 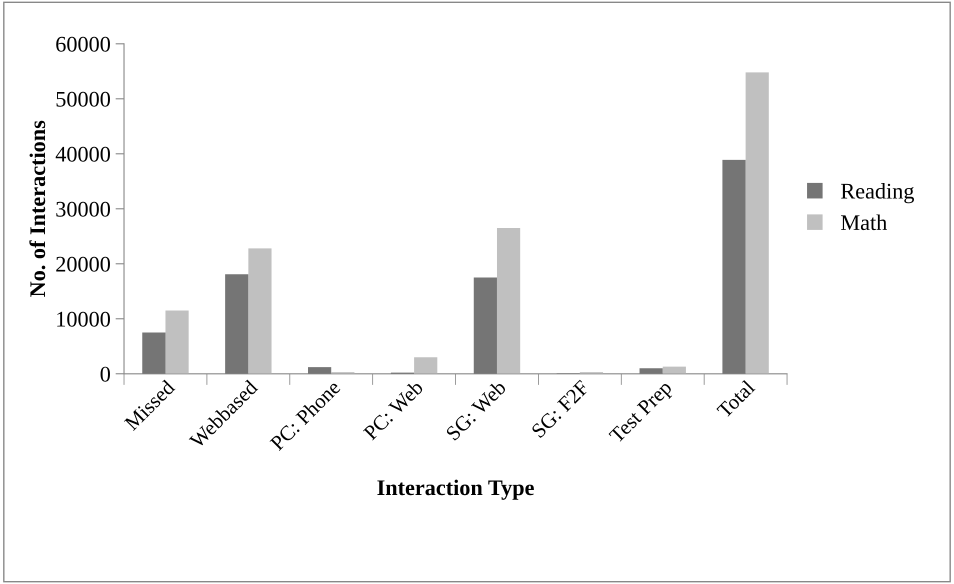 What do you see at coordinates (83, 209) in the screenshot?
I see `y-tick-label: 30000` at bounding box center [83, 209].